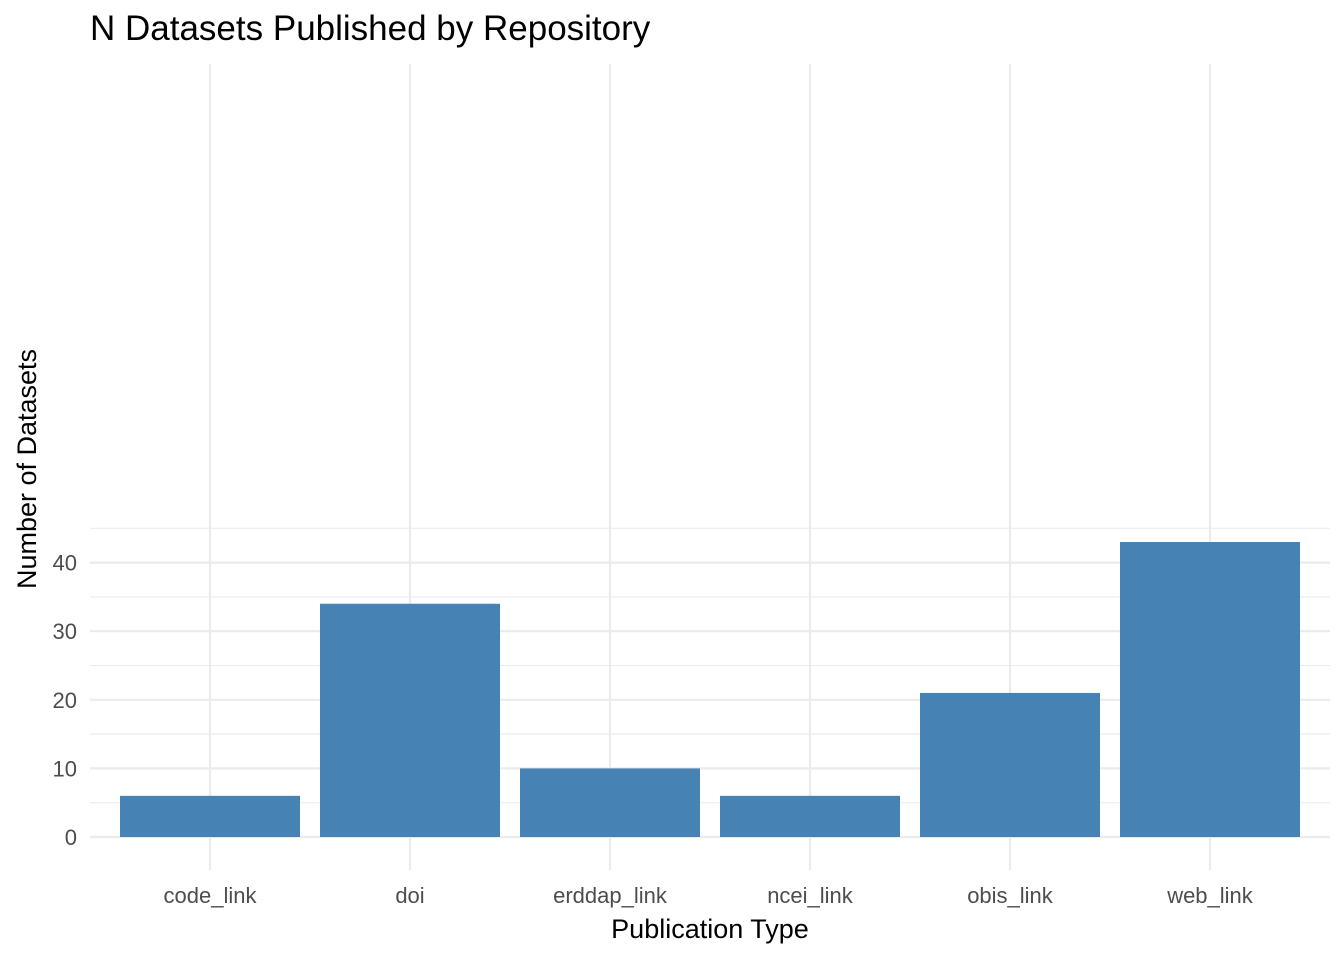 Image resolution: width=1344 pixels, height=960 pixels. What do you see at coordinates (810, 895) in the screenshot?
I see `x-tick-label: ncei_link` at bounding box center [810, 895].